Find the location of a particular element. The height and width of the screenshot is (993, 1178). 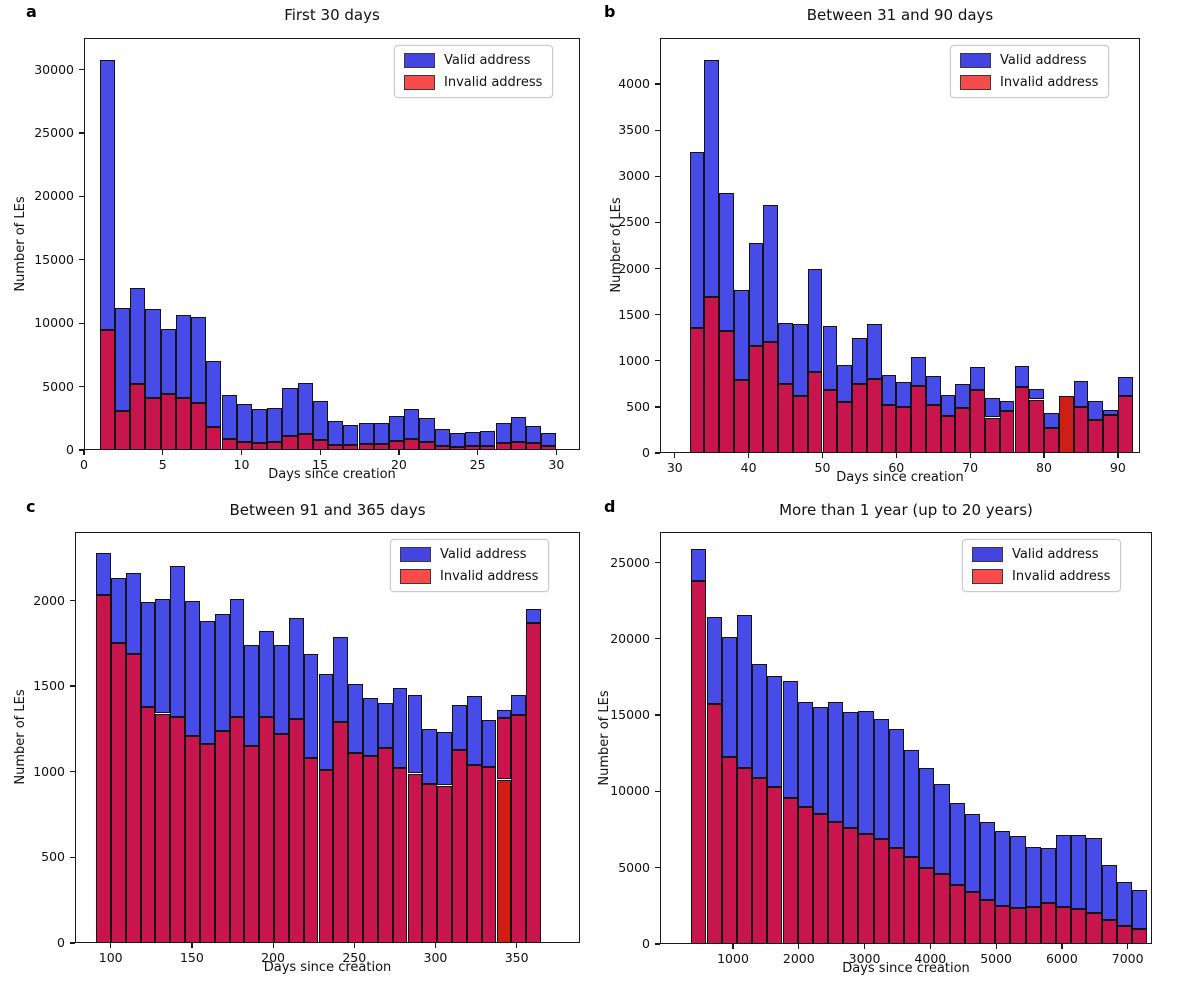

y-tick-label: 1000 is located at coordinates (49, 771).